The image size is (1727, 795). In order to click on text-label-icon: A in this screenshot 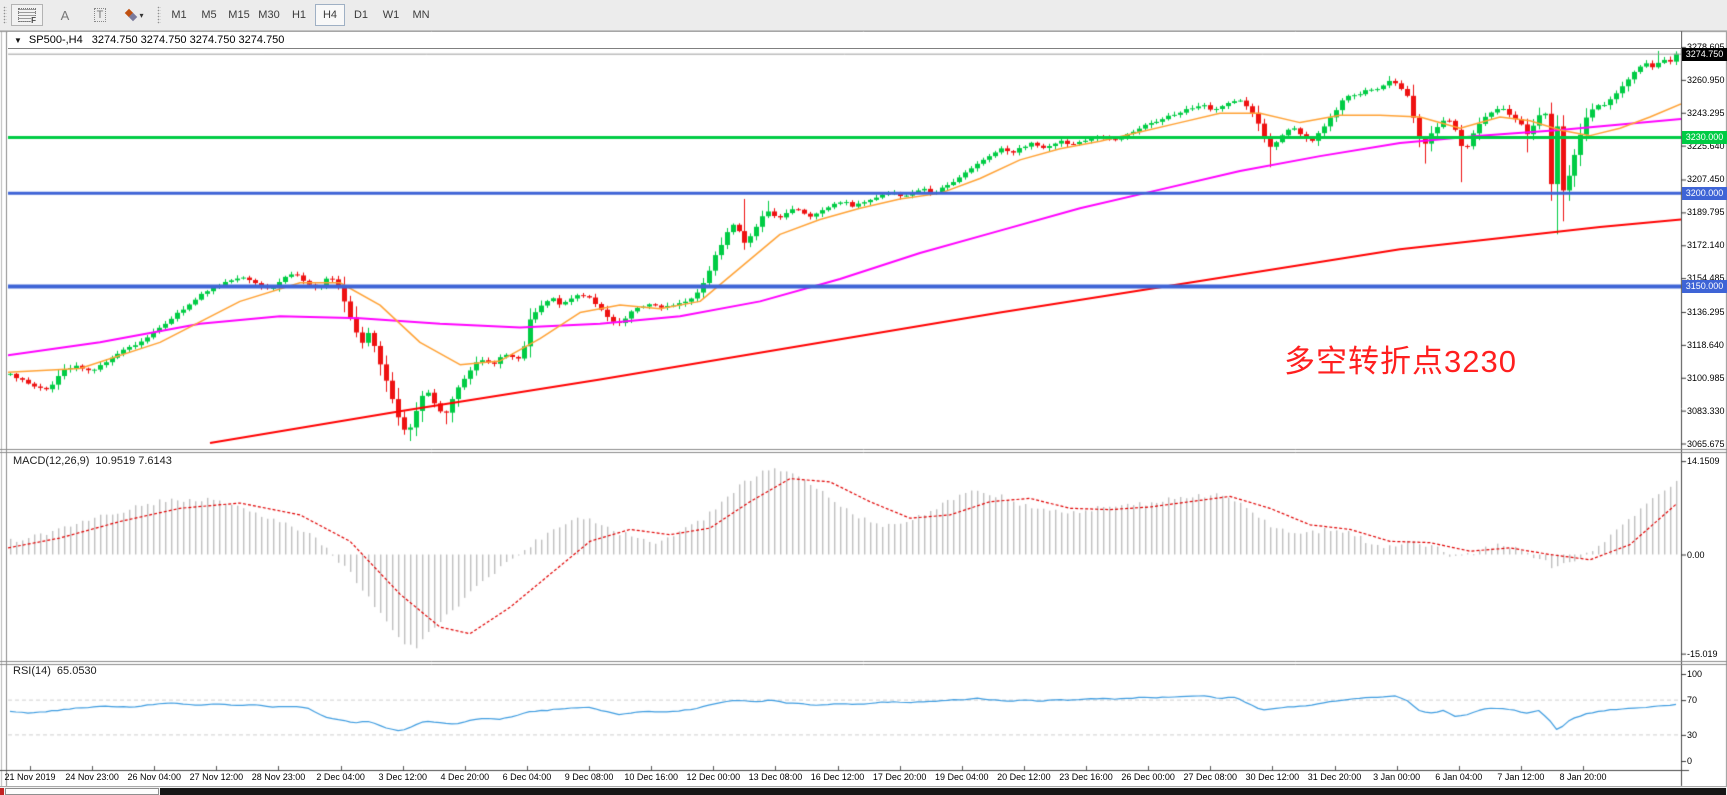, I will do `click(65, 15)`.